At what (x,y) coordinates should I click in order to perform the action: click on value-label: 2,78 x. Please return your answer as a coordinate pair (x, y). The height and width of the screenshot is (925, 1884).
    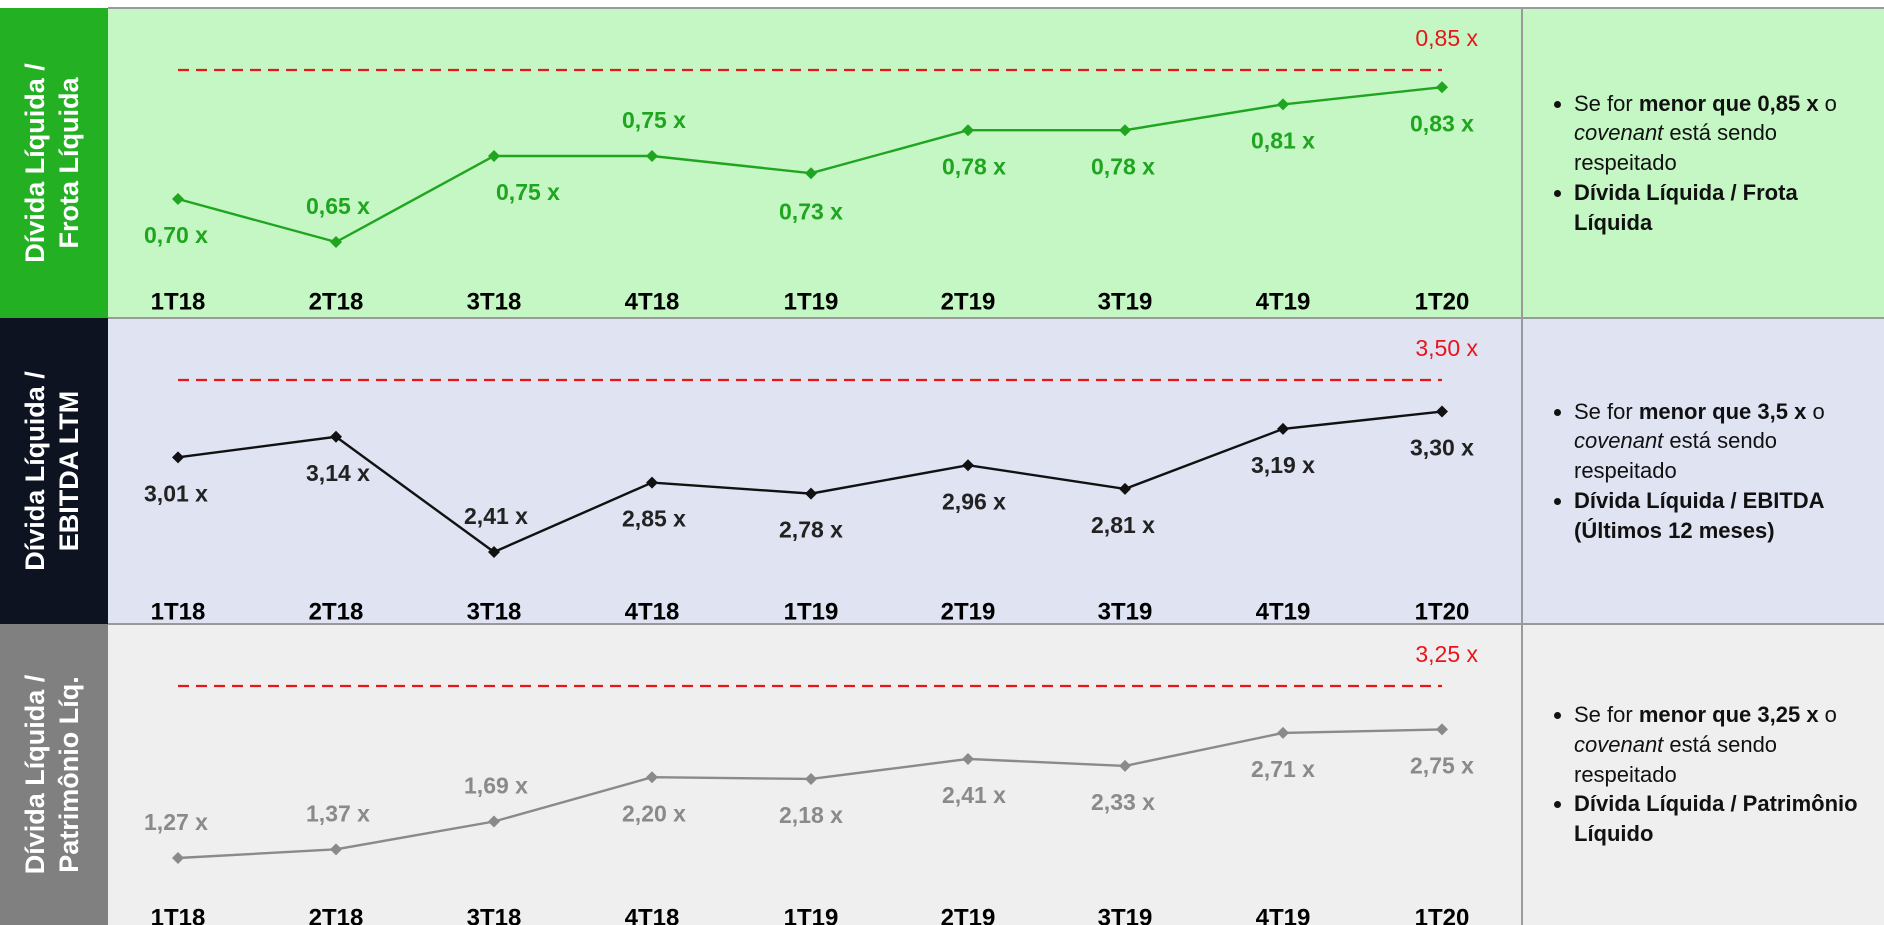
    Looking at the image, I should click on (811, 530).